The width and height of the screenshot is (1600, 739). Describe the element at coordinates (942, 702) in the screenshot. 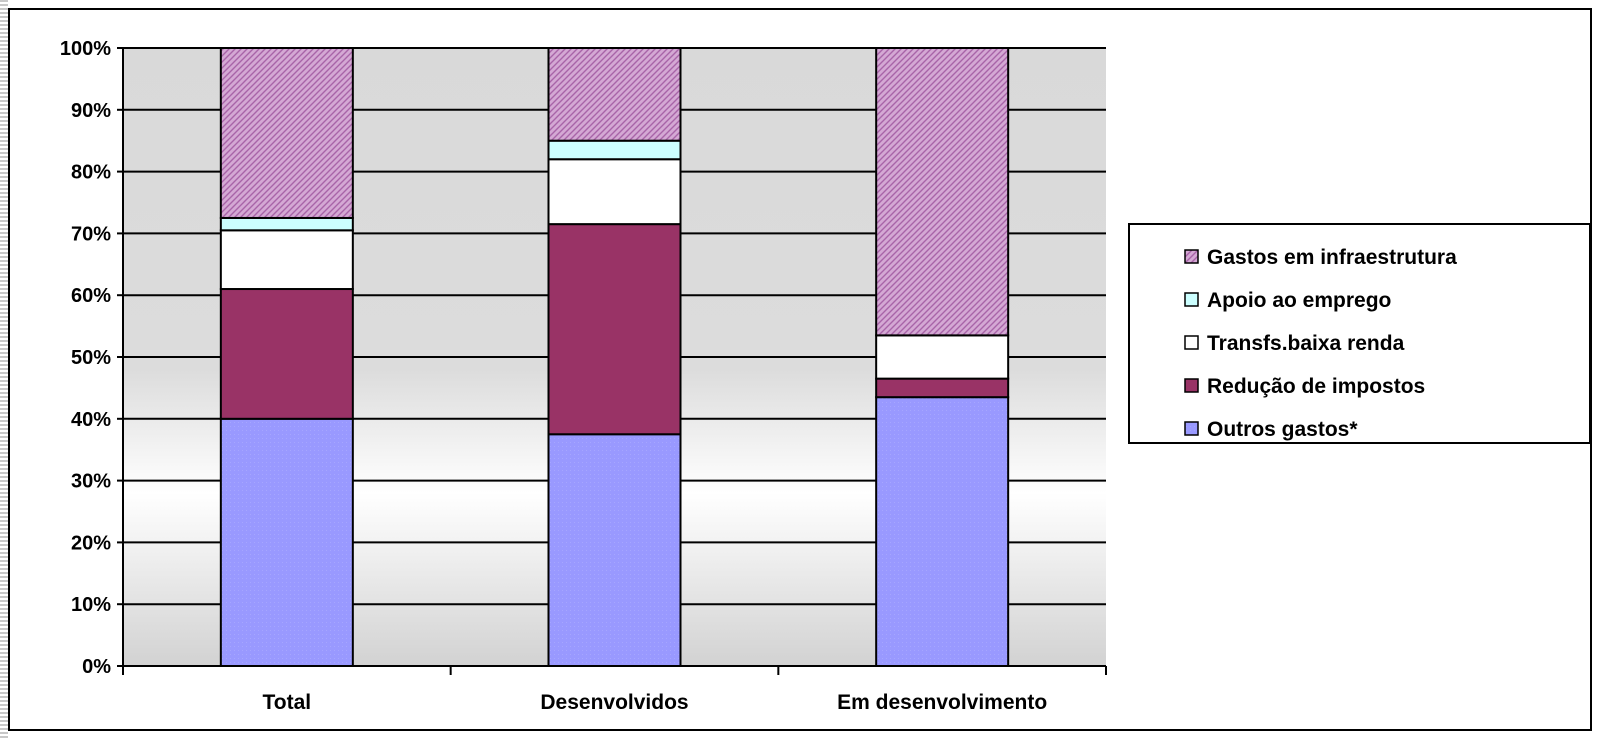

I see `x-category-label: Em desenvolvimento` at that location.